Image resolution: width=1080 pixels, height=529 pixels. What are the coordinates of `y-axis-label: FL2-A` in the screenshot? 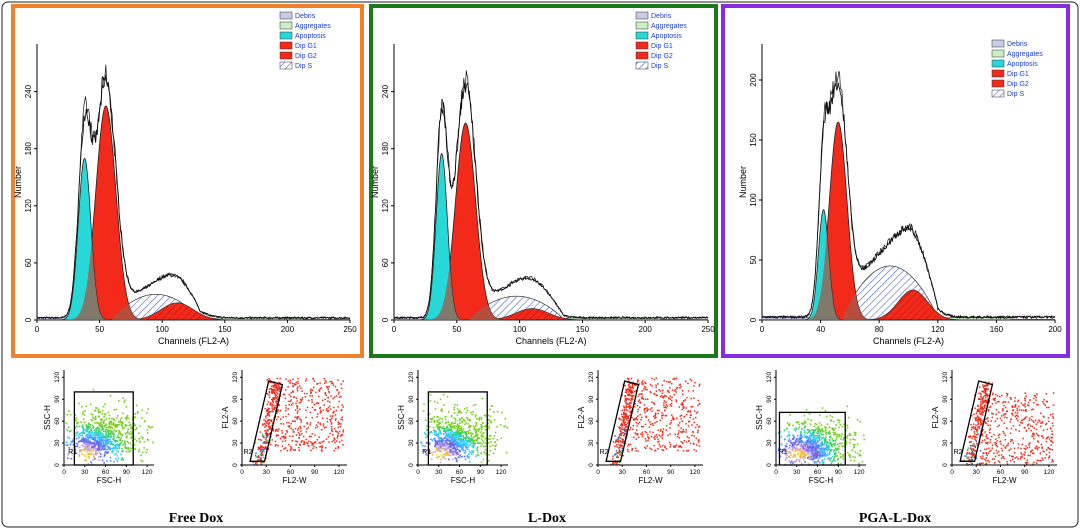 It's located at (581, 417).